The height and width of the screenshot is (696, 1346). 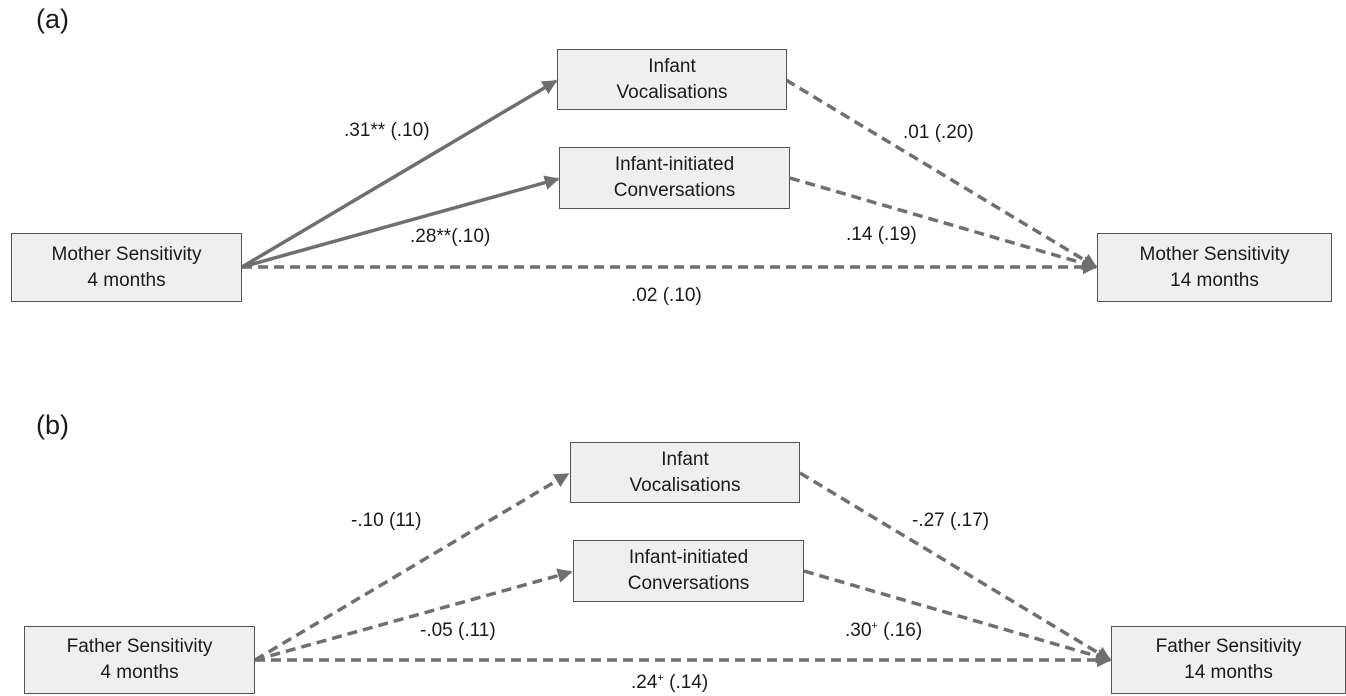 I want to click on coef-value: .24, so click(x=644, y=682).